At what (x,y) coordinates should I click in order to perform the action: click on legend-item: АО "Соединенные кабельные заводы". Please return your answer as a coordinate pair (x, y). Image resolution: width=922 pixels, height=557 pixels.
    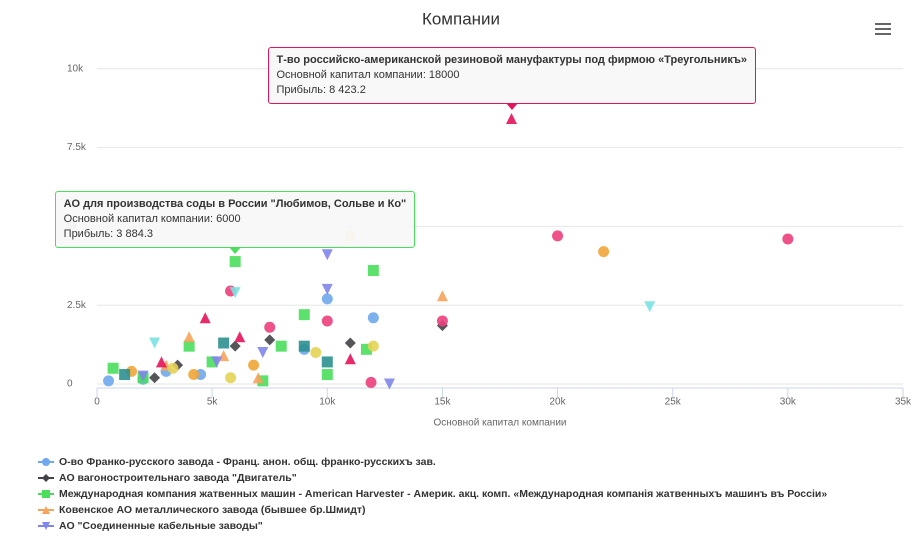
    Looking at the image, I should click on (478, 526).